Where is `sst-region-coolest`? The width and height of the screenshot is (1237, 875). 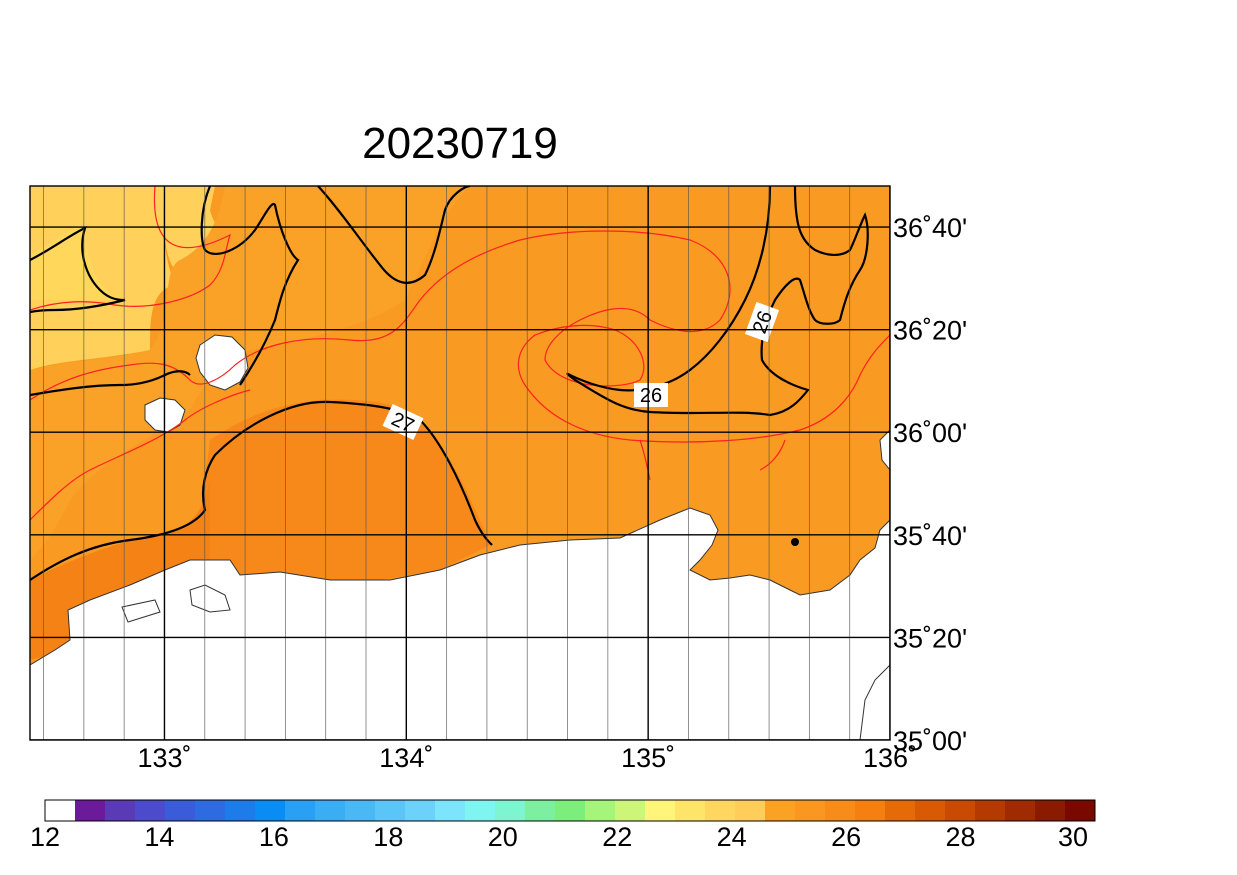
sst-region-coolest is located at coordinates (75, 262).